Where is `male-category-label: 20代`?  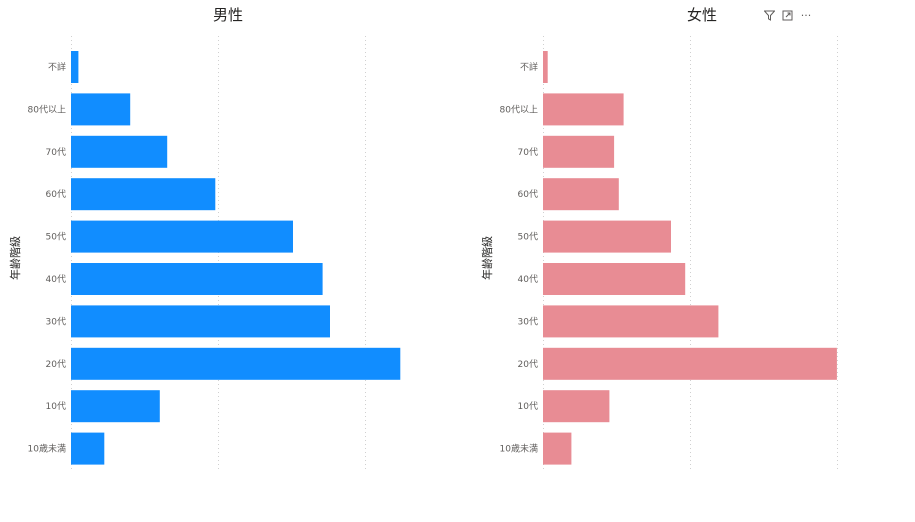 male-category-label: 20代 is located at coordinates (56, 364).